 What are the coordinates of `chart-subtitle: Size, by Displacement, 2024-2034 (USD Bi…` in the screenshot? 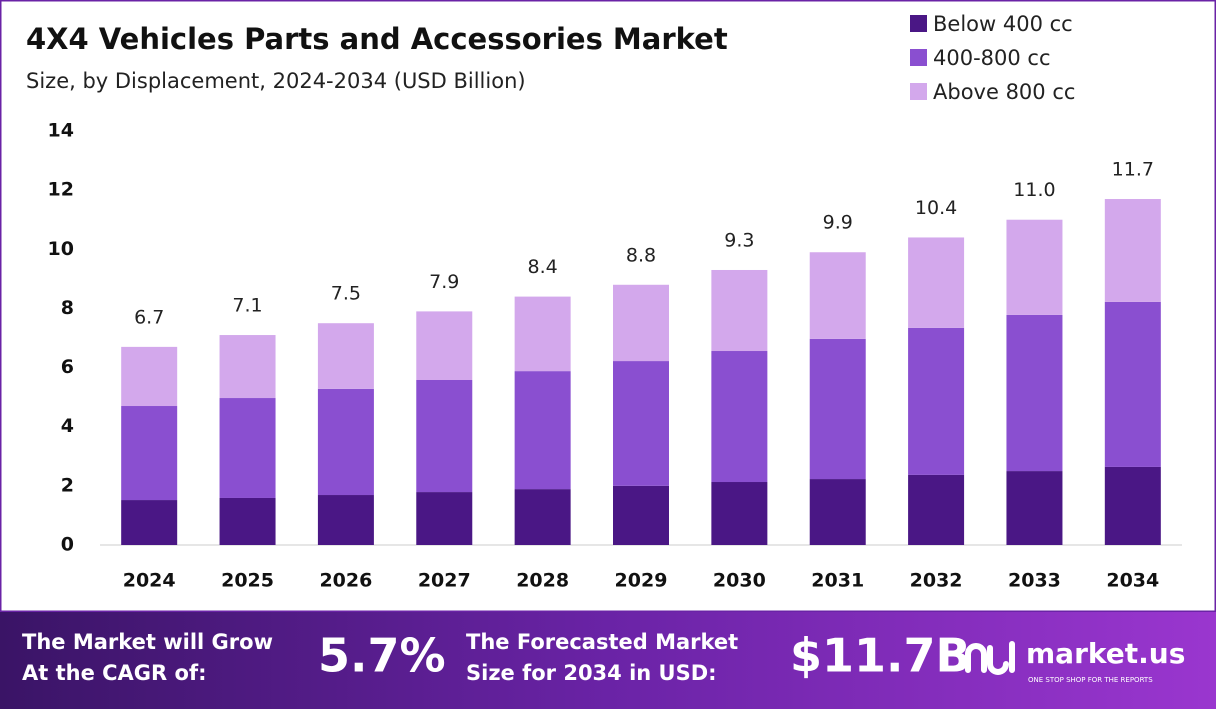 It's located at (276, 81).